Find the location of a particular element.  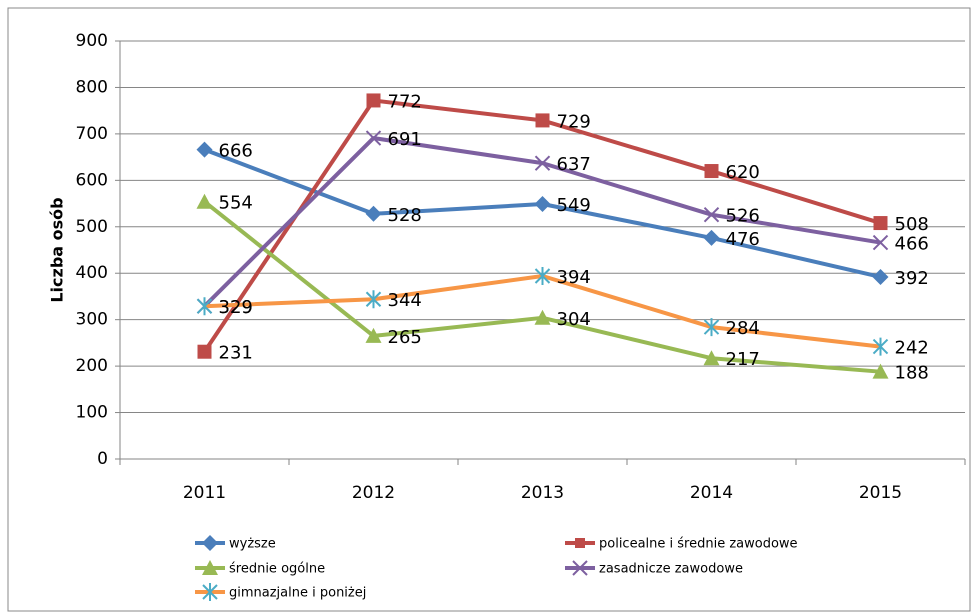

data-label: 691 is located at coordinates (405, 139).